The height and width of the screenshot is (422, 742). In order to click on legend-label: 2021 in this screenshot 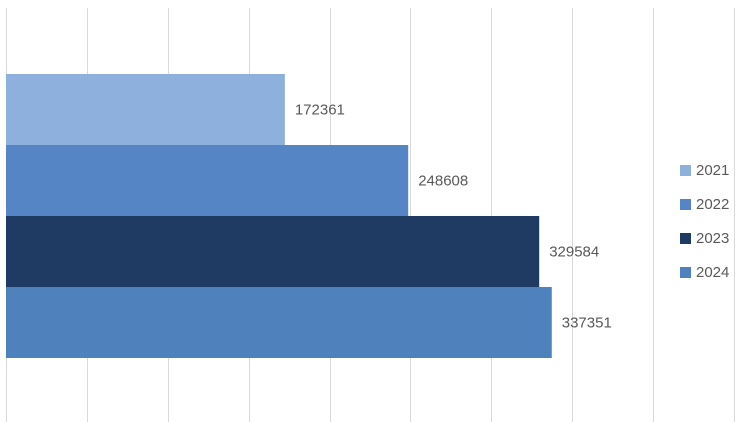, I will do `click(713, 170)`.